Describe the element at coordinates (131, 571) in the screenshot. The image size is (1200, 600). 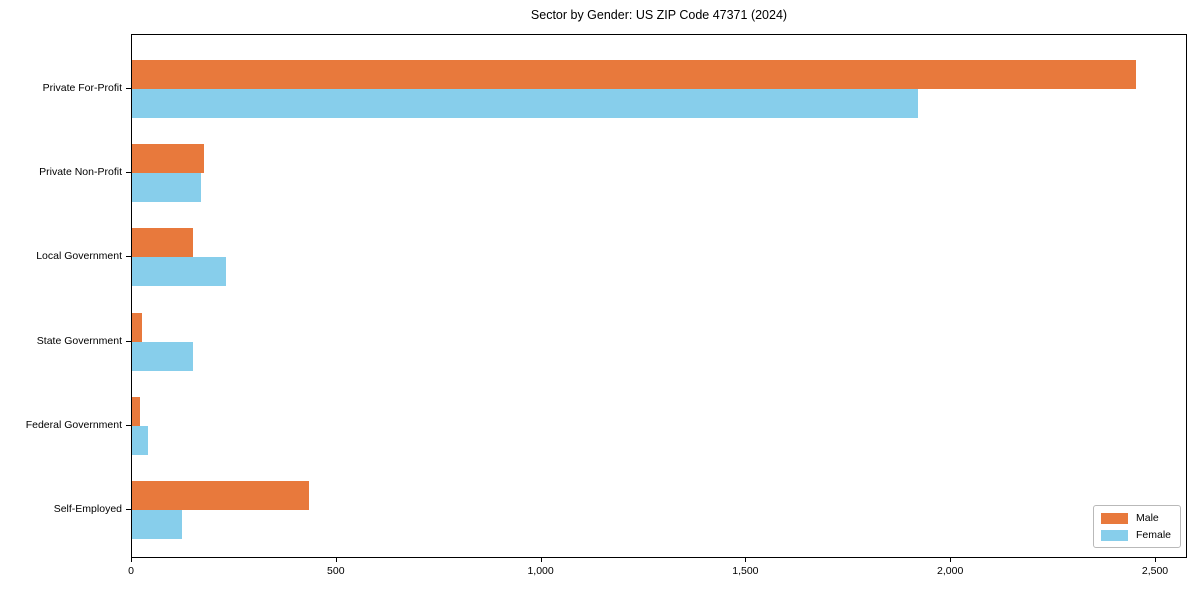
I see `x-tick-label: 0` at that location.